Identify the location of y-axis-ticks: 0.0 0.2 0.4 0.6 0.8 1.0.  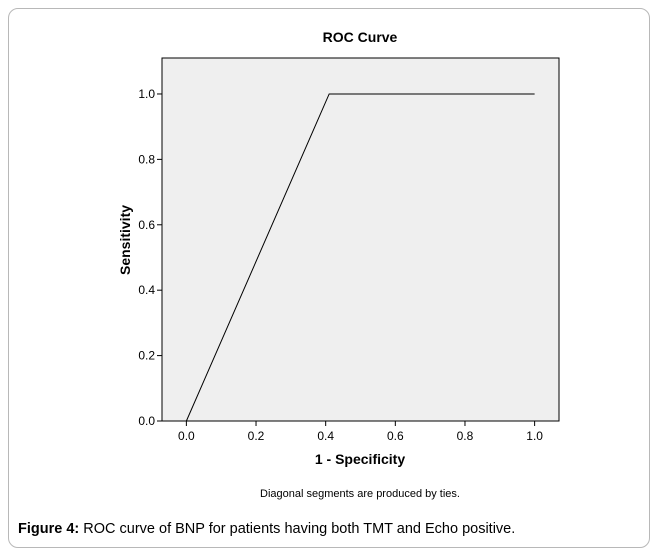
(150, 257).